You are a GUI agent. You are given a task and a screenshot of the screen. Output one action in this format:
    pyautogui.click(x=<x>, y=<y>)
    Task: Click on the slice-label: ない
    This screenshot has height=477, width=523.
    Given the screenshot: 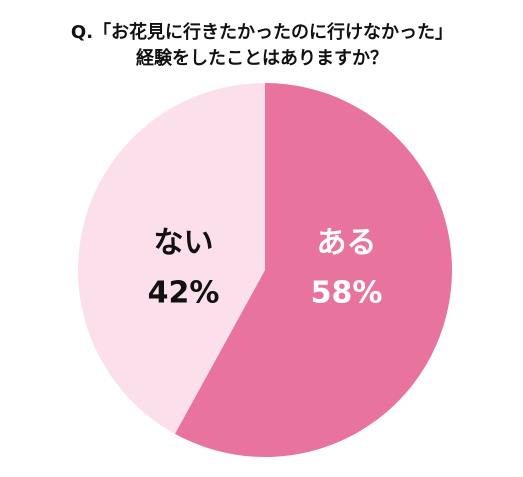 What is the action you would take?
    pyautogui.click(x=183, y=243)
    